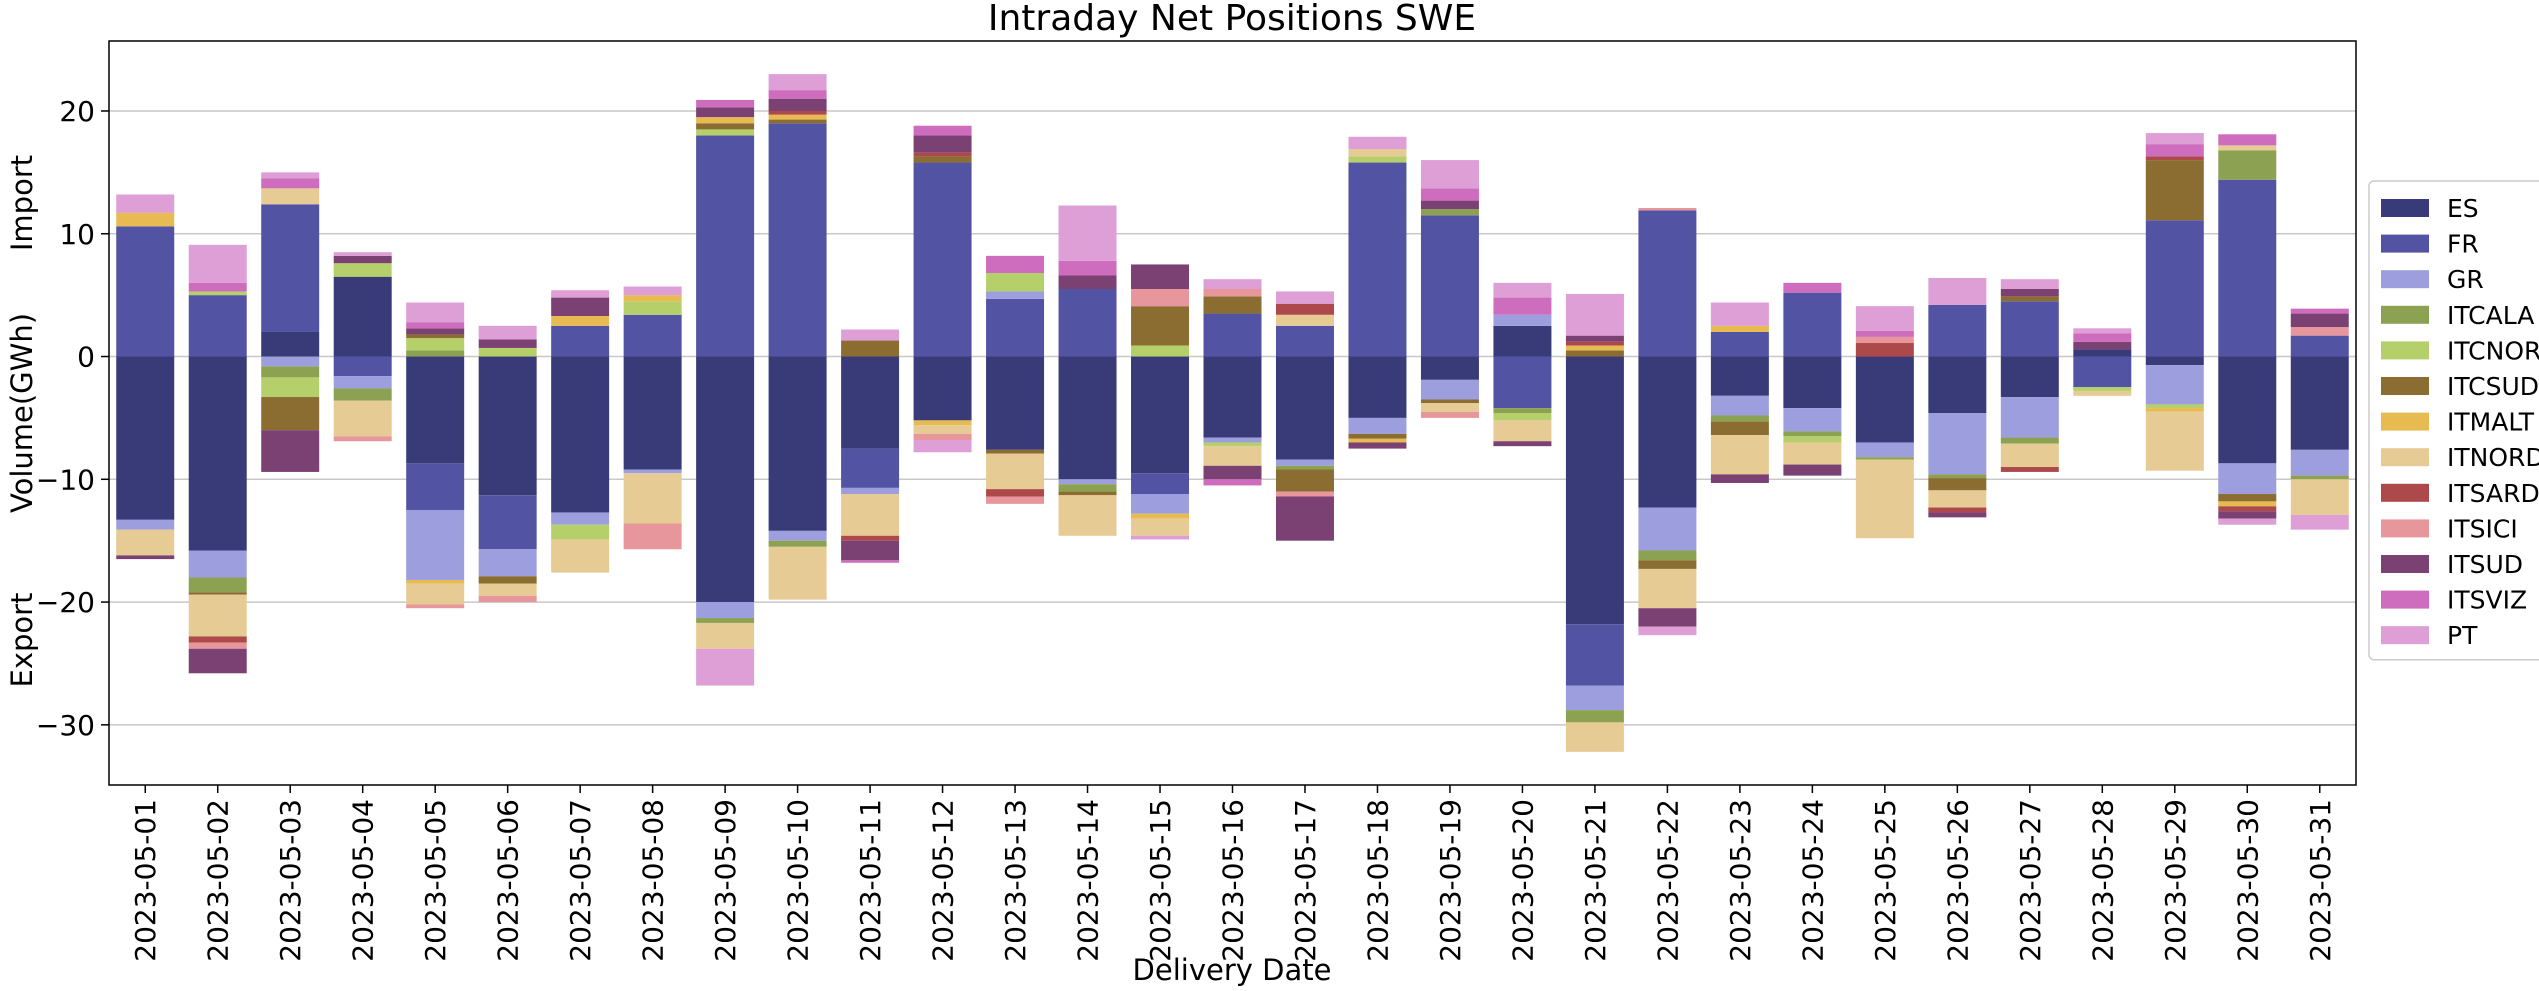  I want to click on y-tick-label: 20, so click(77, 111).